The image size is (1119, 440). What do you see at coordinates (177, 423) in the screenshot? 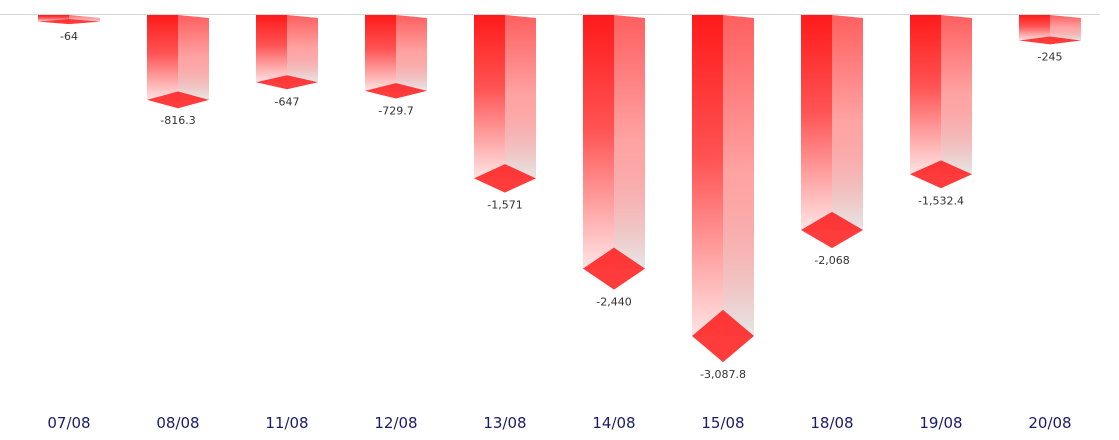
I see `x-tick-label: 08/08` at bounding box center [177, 423].